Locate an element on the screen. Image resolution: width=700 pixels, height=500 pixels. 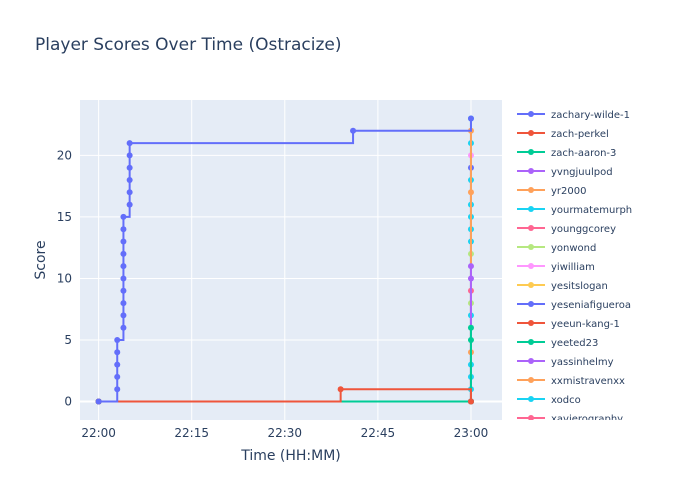
legend-item: yonwond is located at coordinates (556, 248).